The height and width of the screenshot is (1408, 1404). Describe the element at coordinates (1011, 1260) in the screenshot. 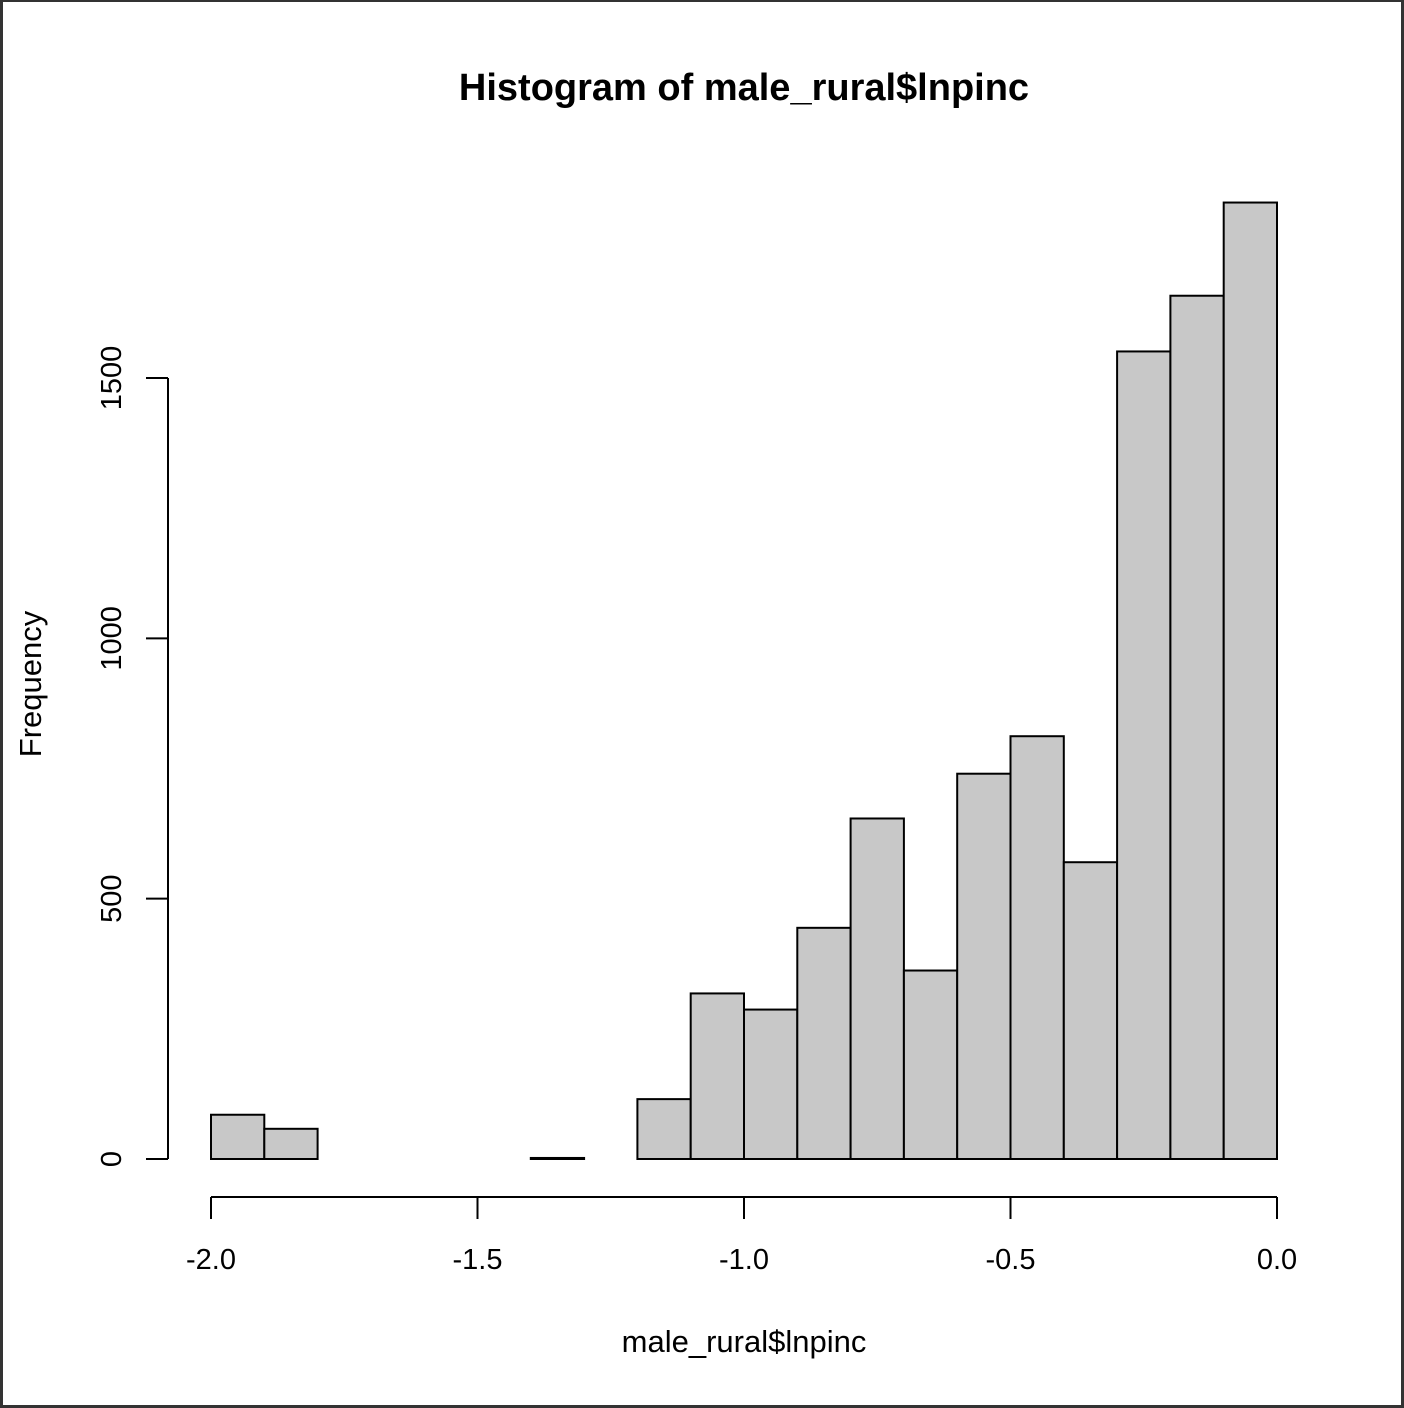

I see `x-tick-label: -0.5` at that location.